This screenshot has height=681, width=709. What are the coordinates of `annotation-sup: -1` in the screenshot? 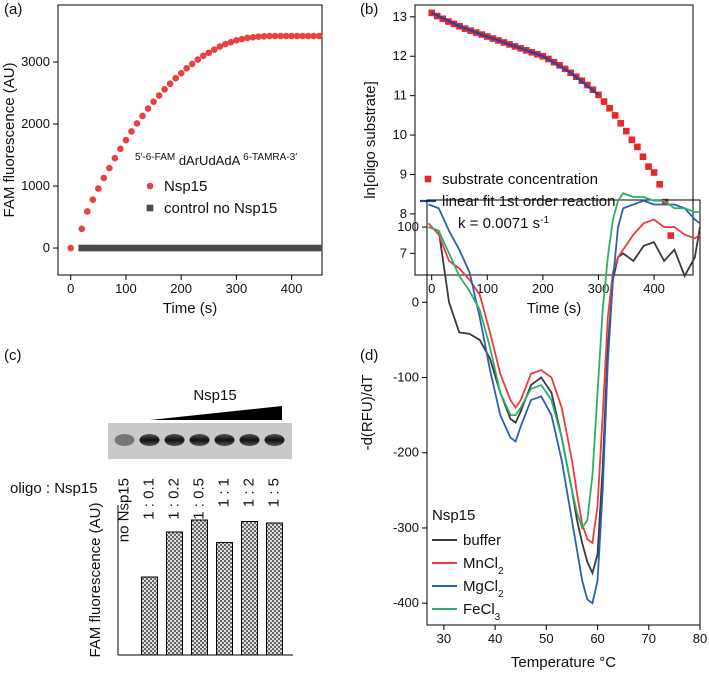 It's located at (544, 220).